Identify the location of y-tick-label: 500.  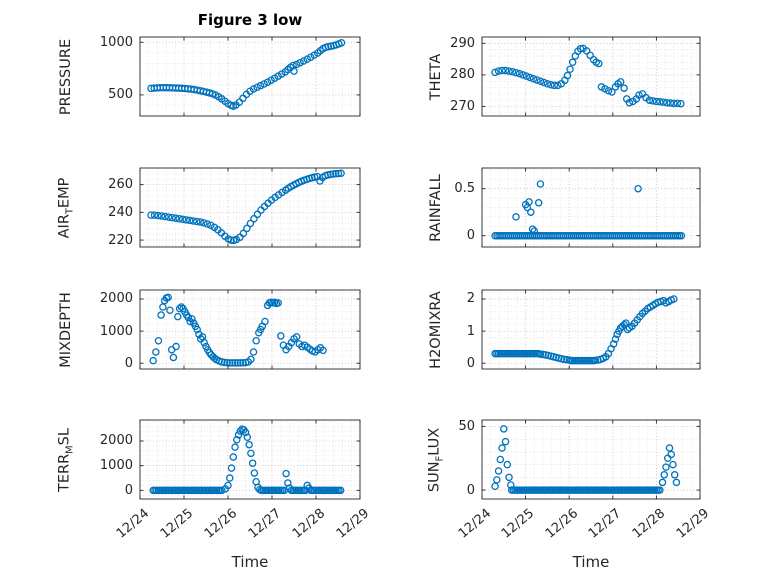
(120, 95).